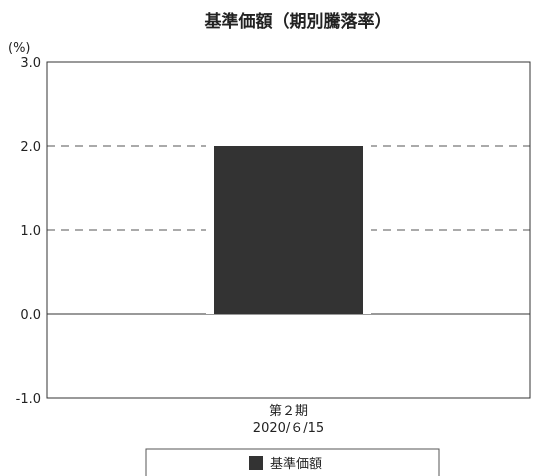  I want to click on y-axis-unit-label: (%), so click(19, 48).